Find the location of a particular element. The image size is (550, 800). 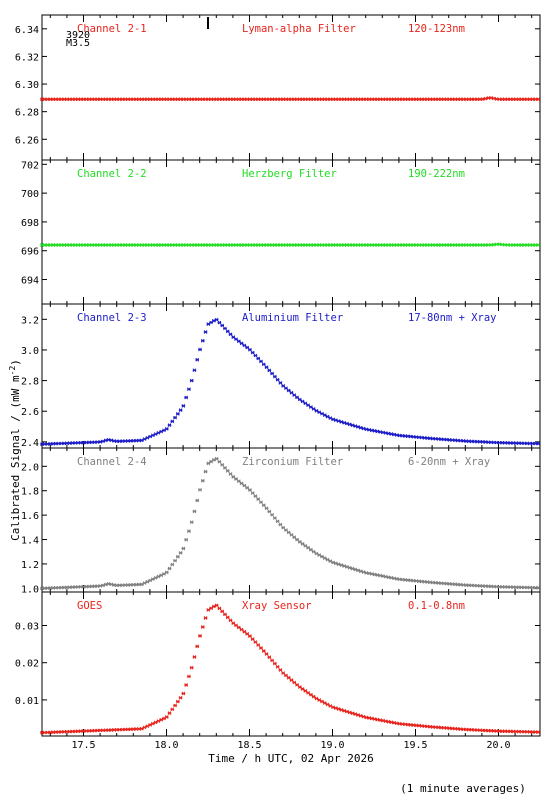

y-axis-label: Calibrated Signal / (mW m-2) is located at coordinates (15, 450).